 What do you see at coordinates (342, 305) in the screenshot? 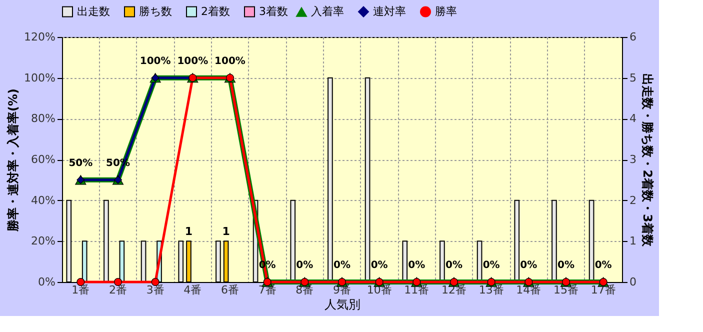
I see `x-axis-title: 人気別` at bounding box center [342, 305].